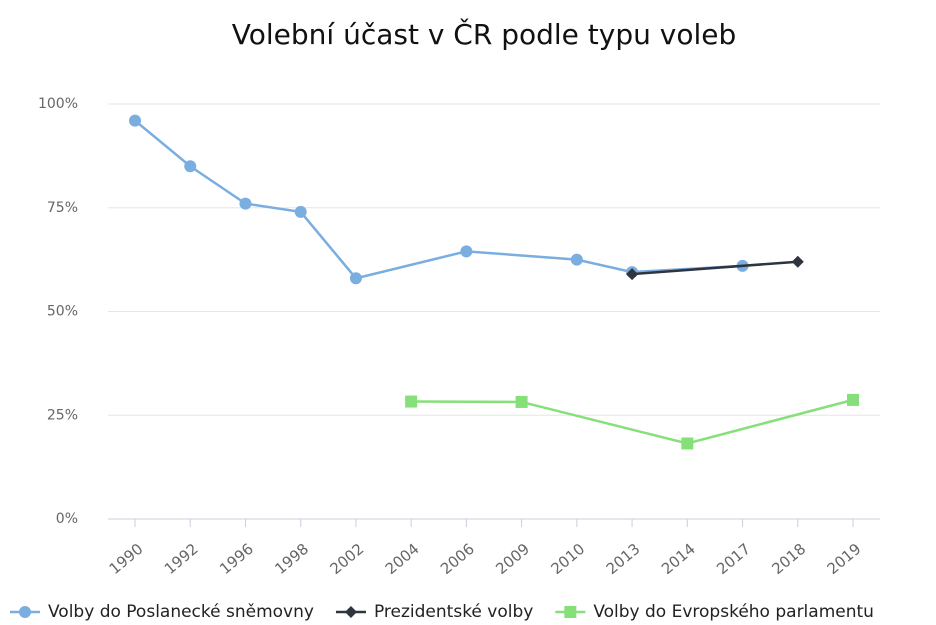  Describe the element at coordinates (181, 612) in the screenshot. I see `legend-label: Volby do Poslanecké sněmovny` at that location.